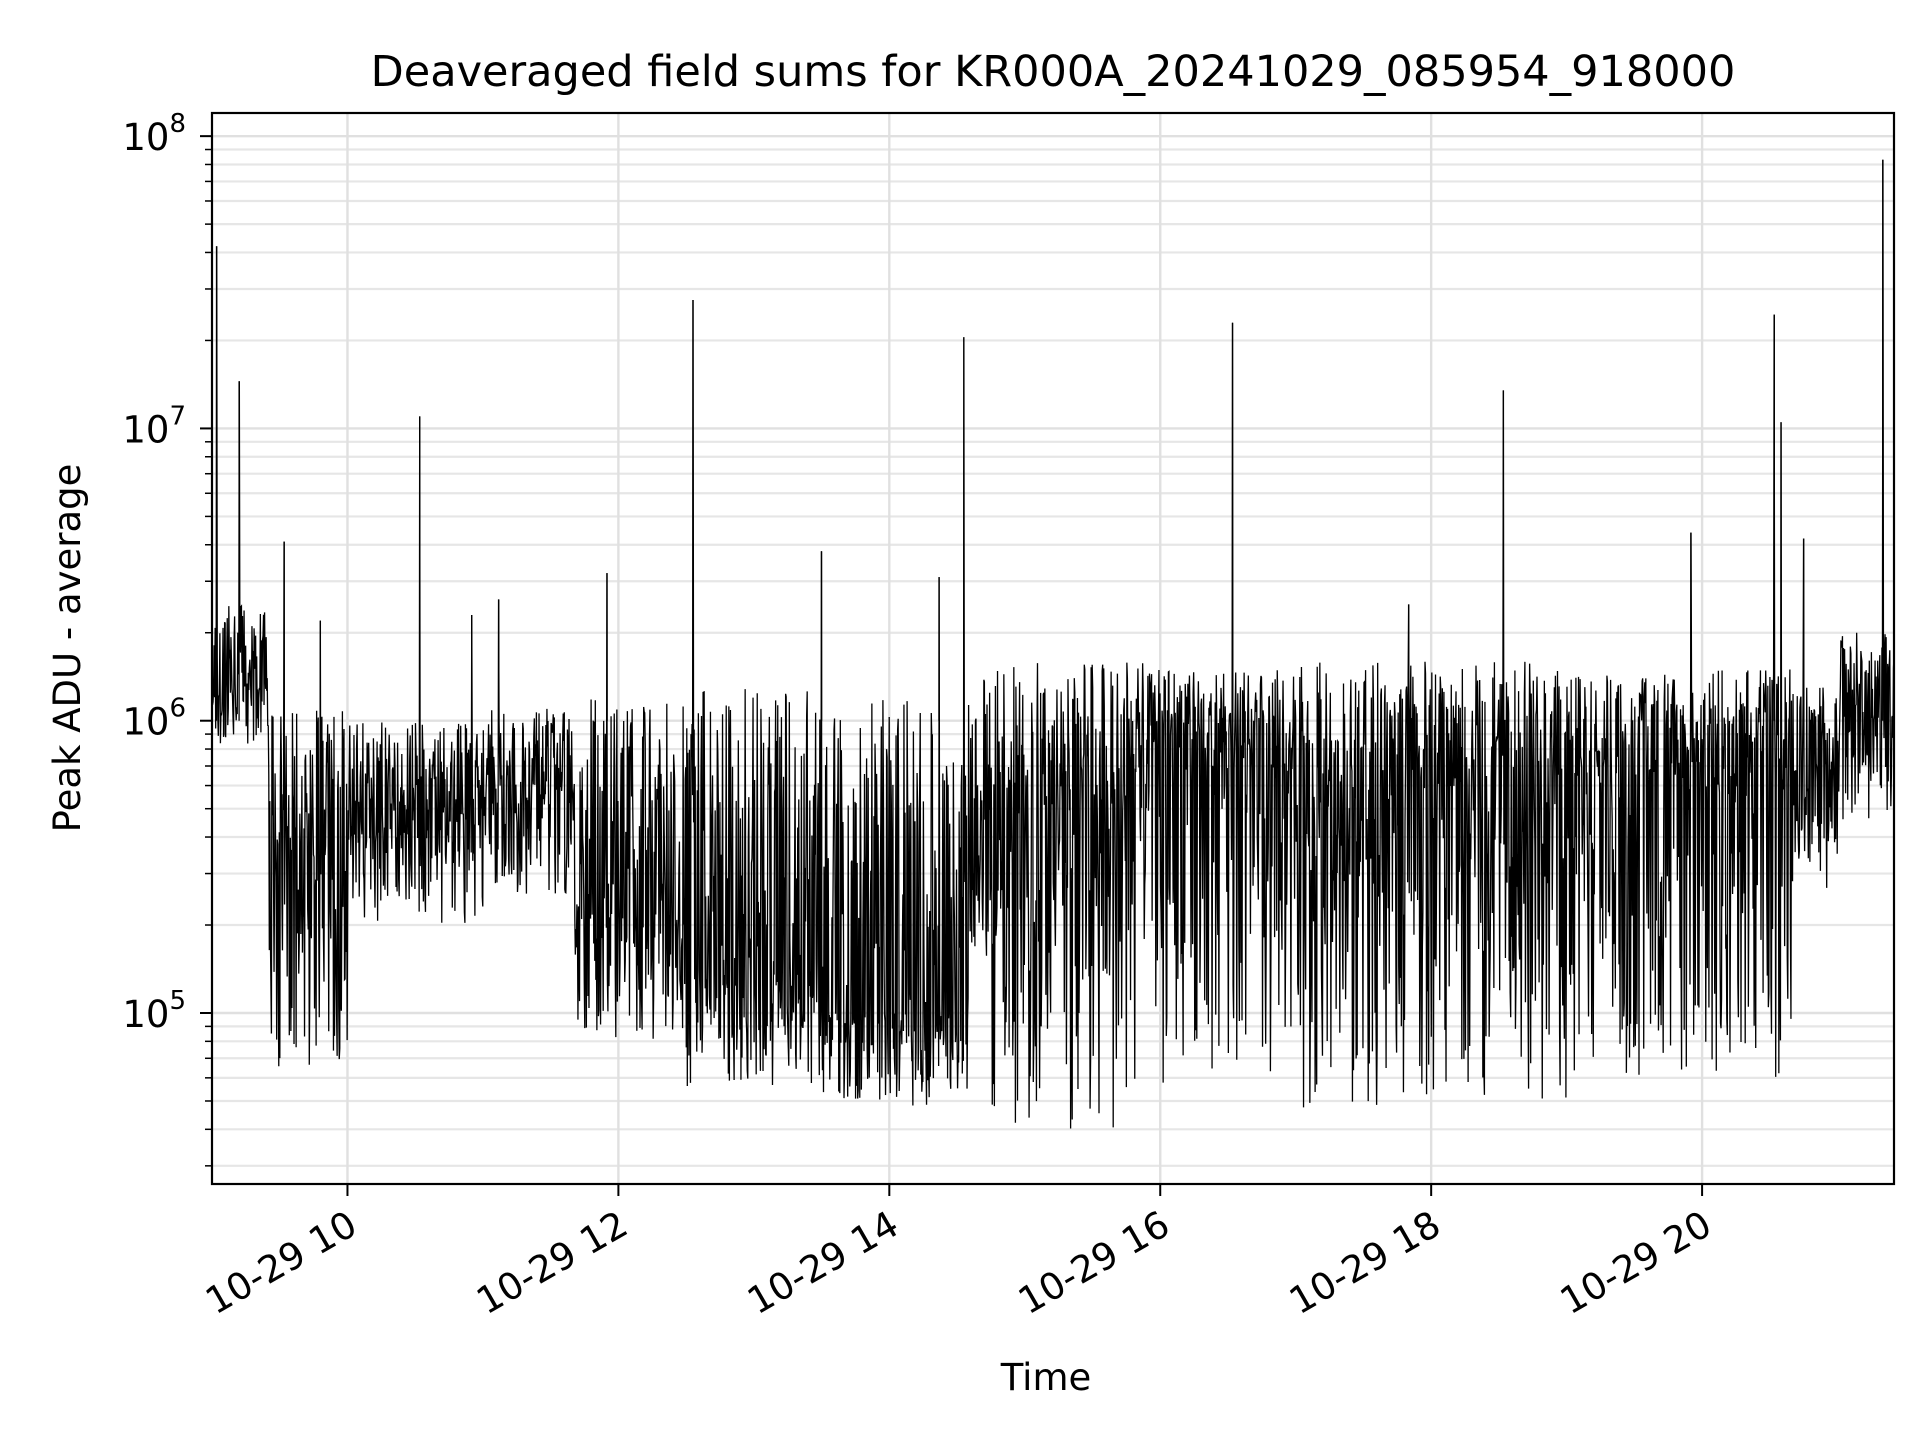  What do you see at coordinates (154, 134) in the screenshot?
I see `y-tick-label: 10⁸` at bounding box center [154, 134].